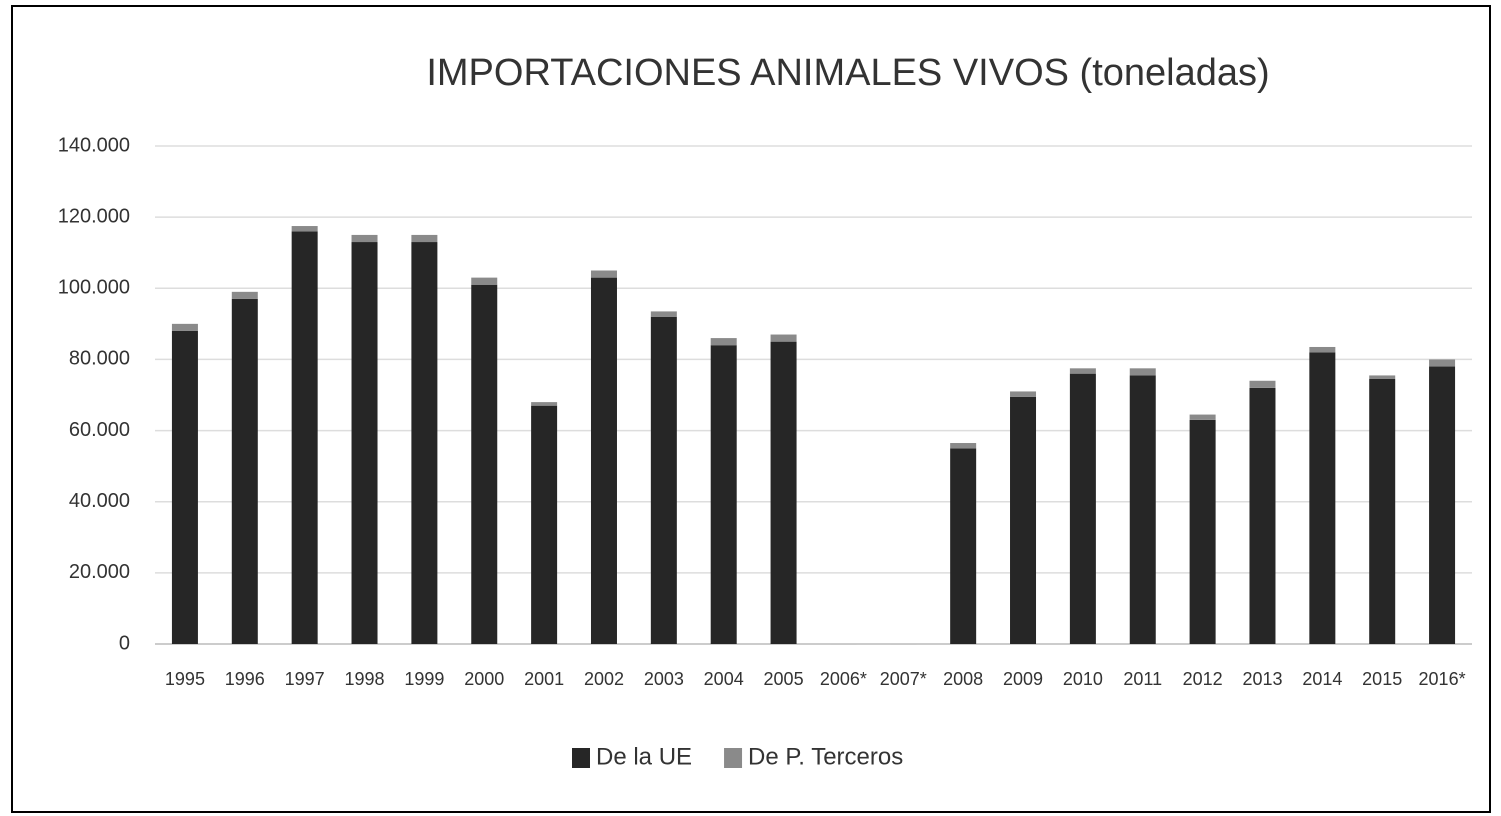 This screenshot has height=816, width=1501. Describe the element at coordinates (124, 643) in the screenshot. I see `y-tick-label: 0` at that location.